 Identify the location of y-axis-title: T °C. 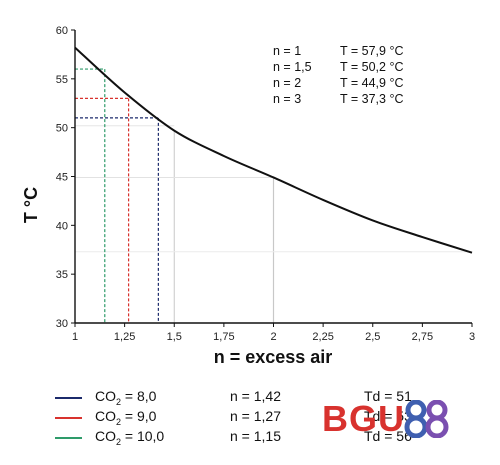
(31, 205).